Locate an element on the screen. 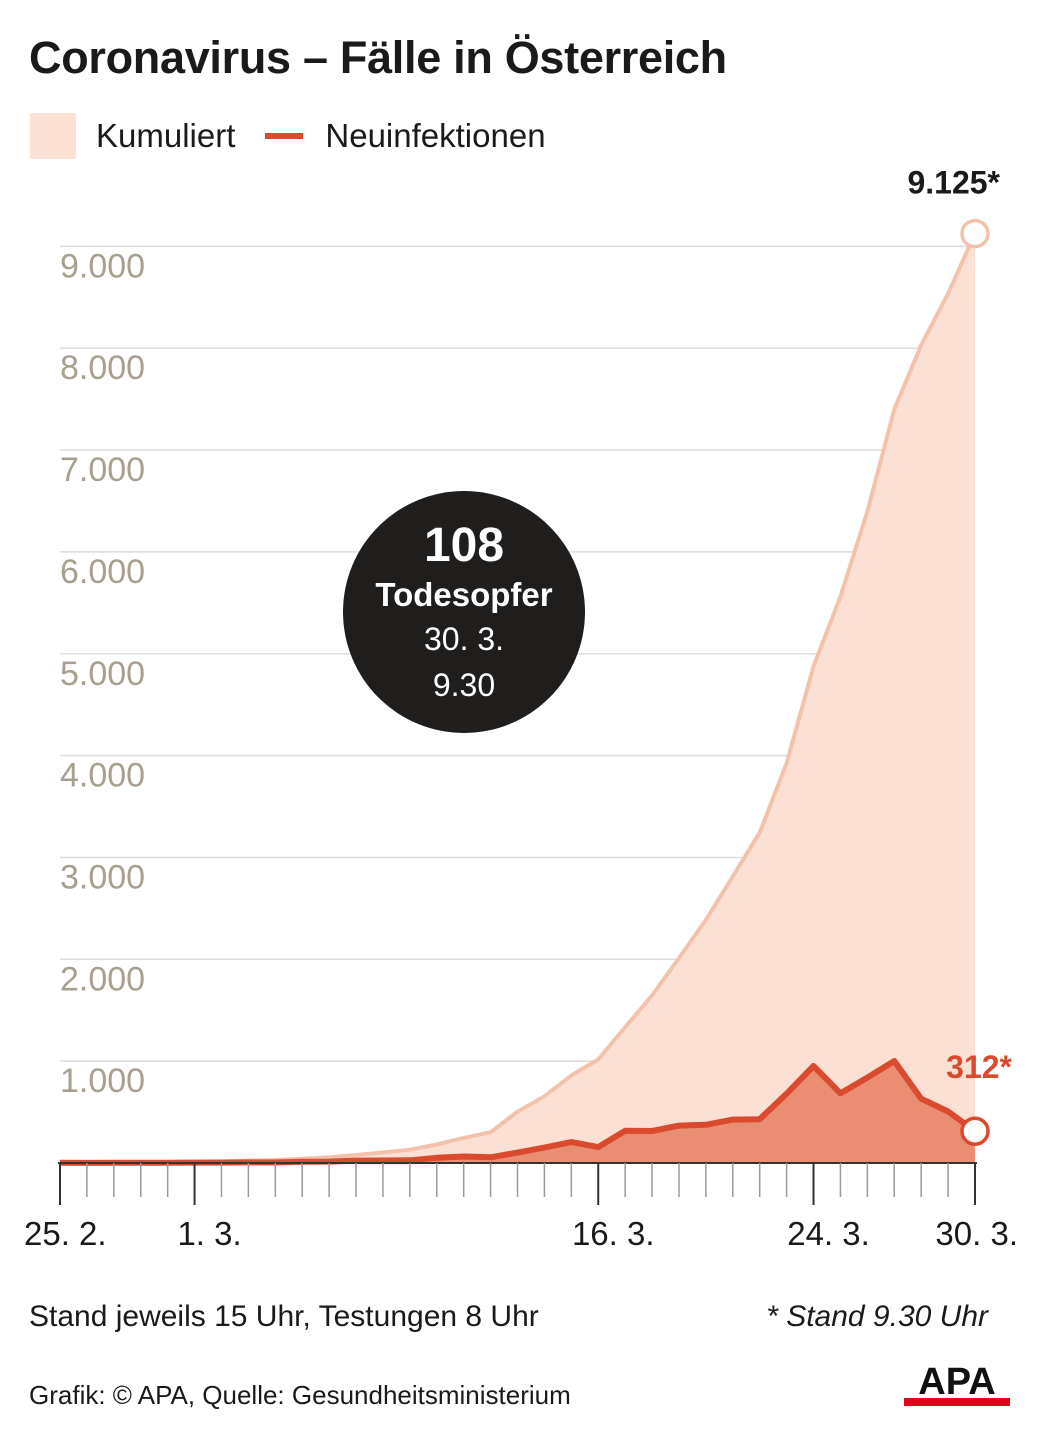  y-tick-label: 4.000 is located at coordinates (102, 776).